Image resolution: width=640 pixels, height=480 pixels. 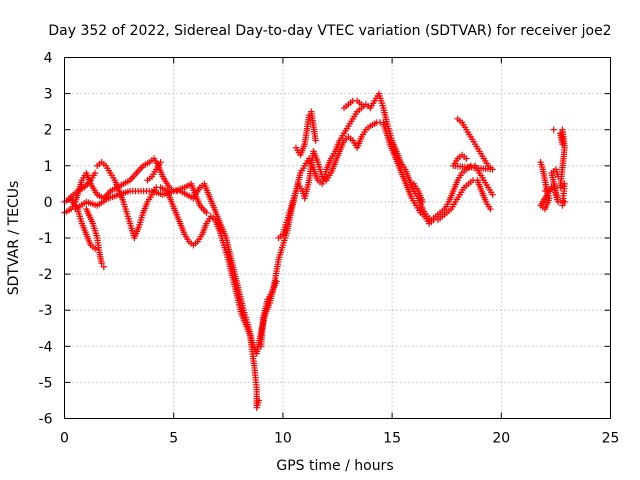 What do you see at coordinates (611, 439) in the screenshot?
I see `x-tick-label: 25` at bounding box center [611, 439].